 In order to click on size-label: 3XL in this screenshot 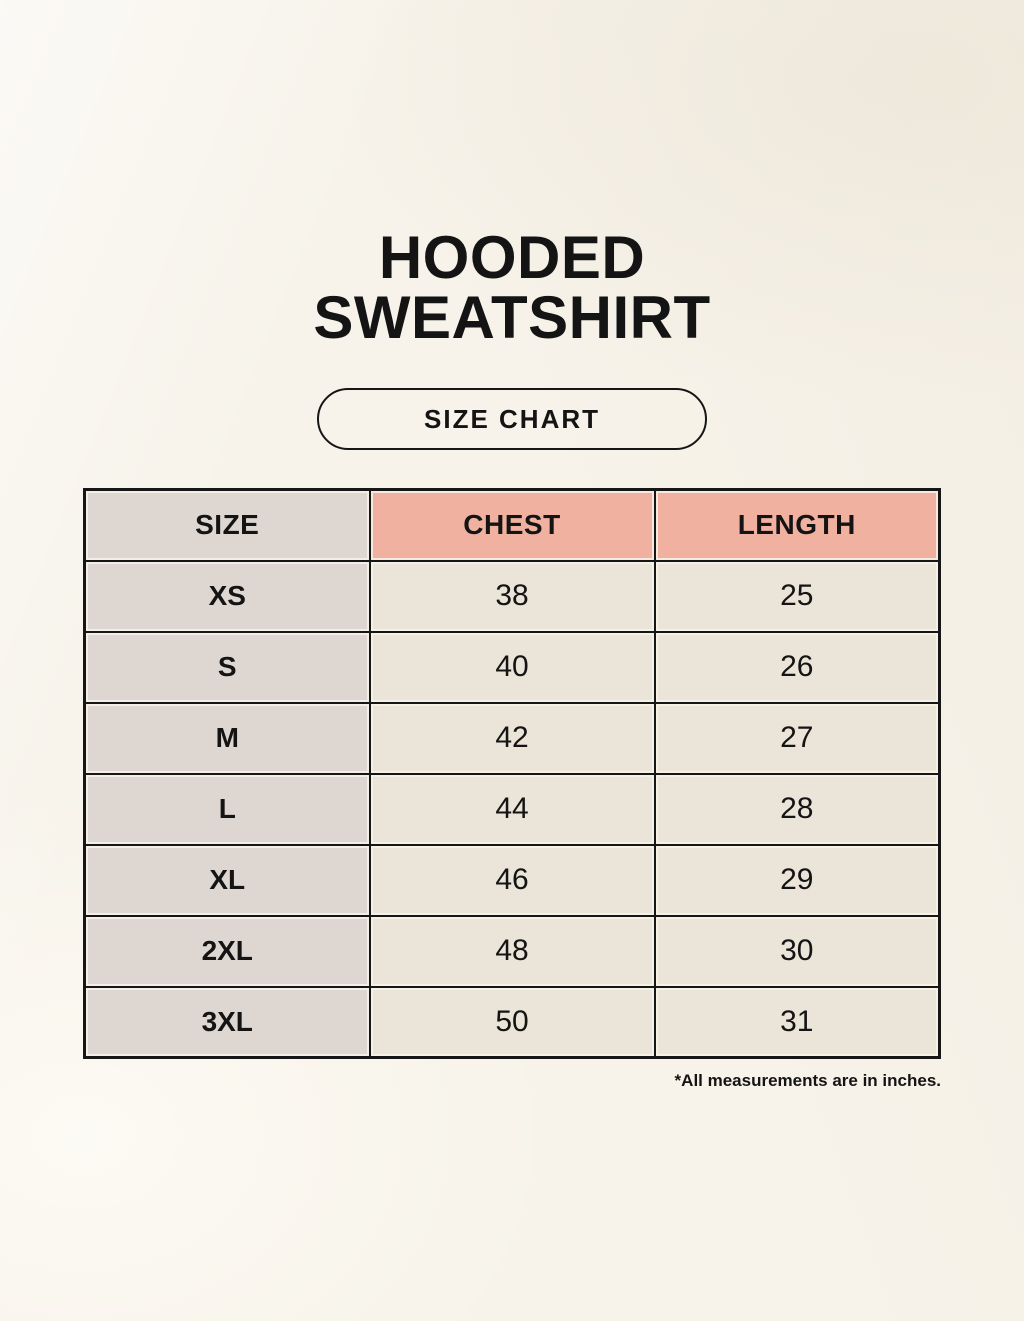, I will do `click(227, 1022)`.